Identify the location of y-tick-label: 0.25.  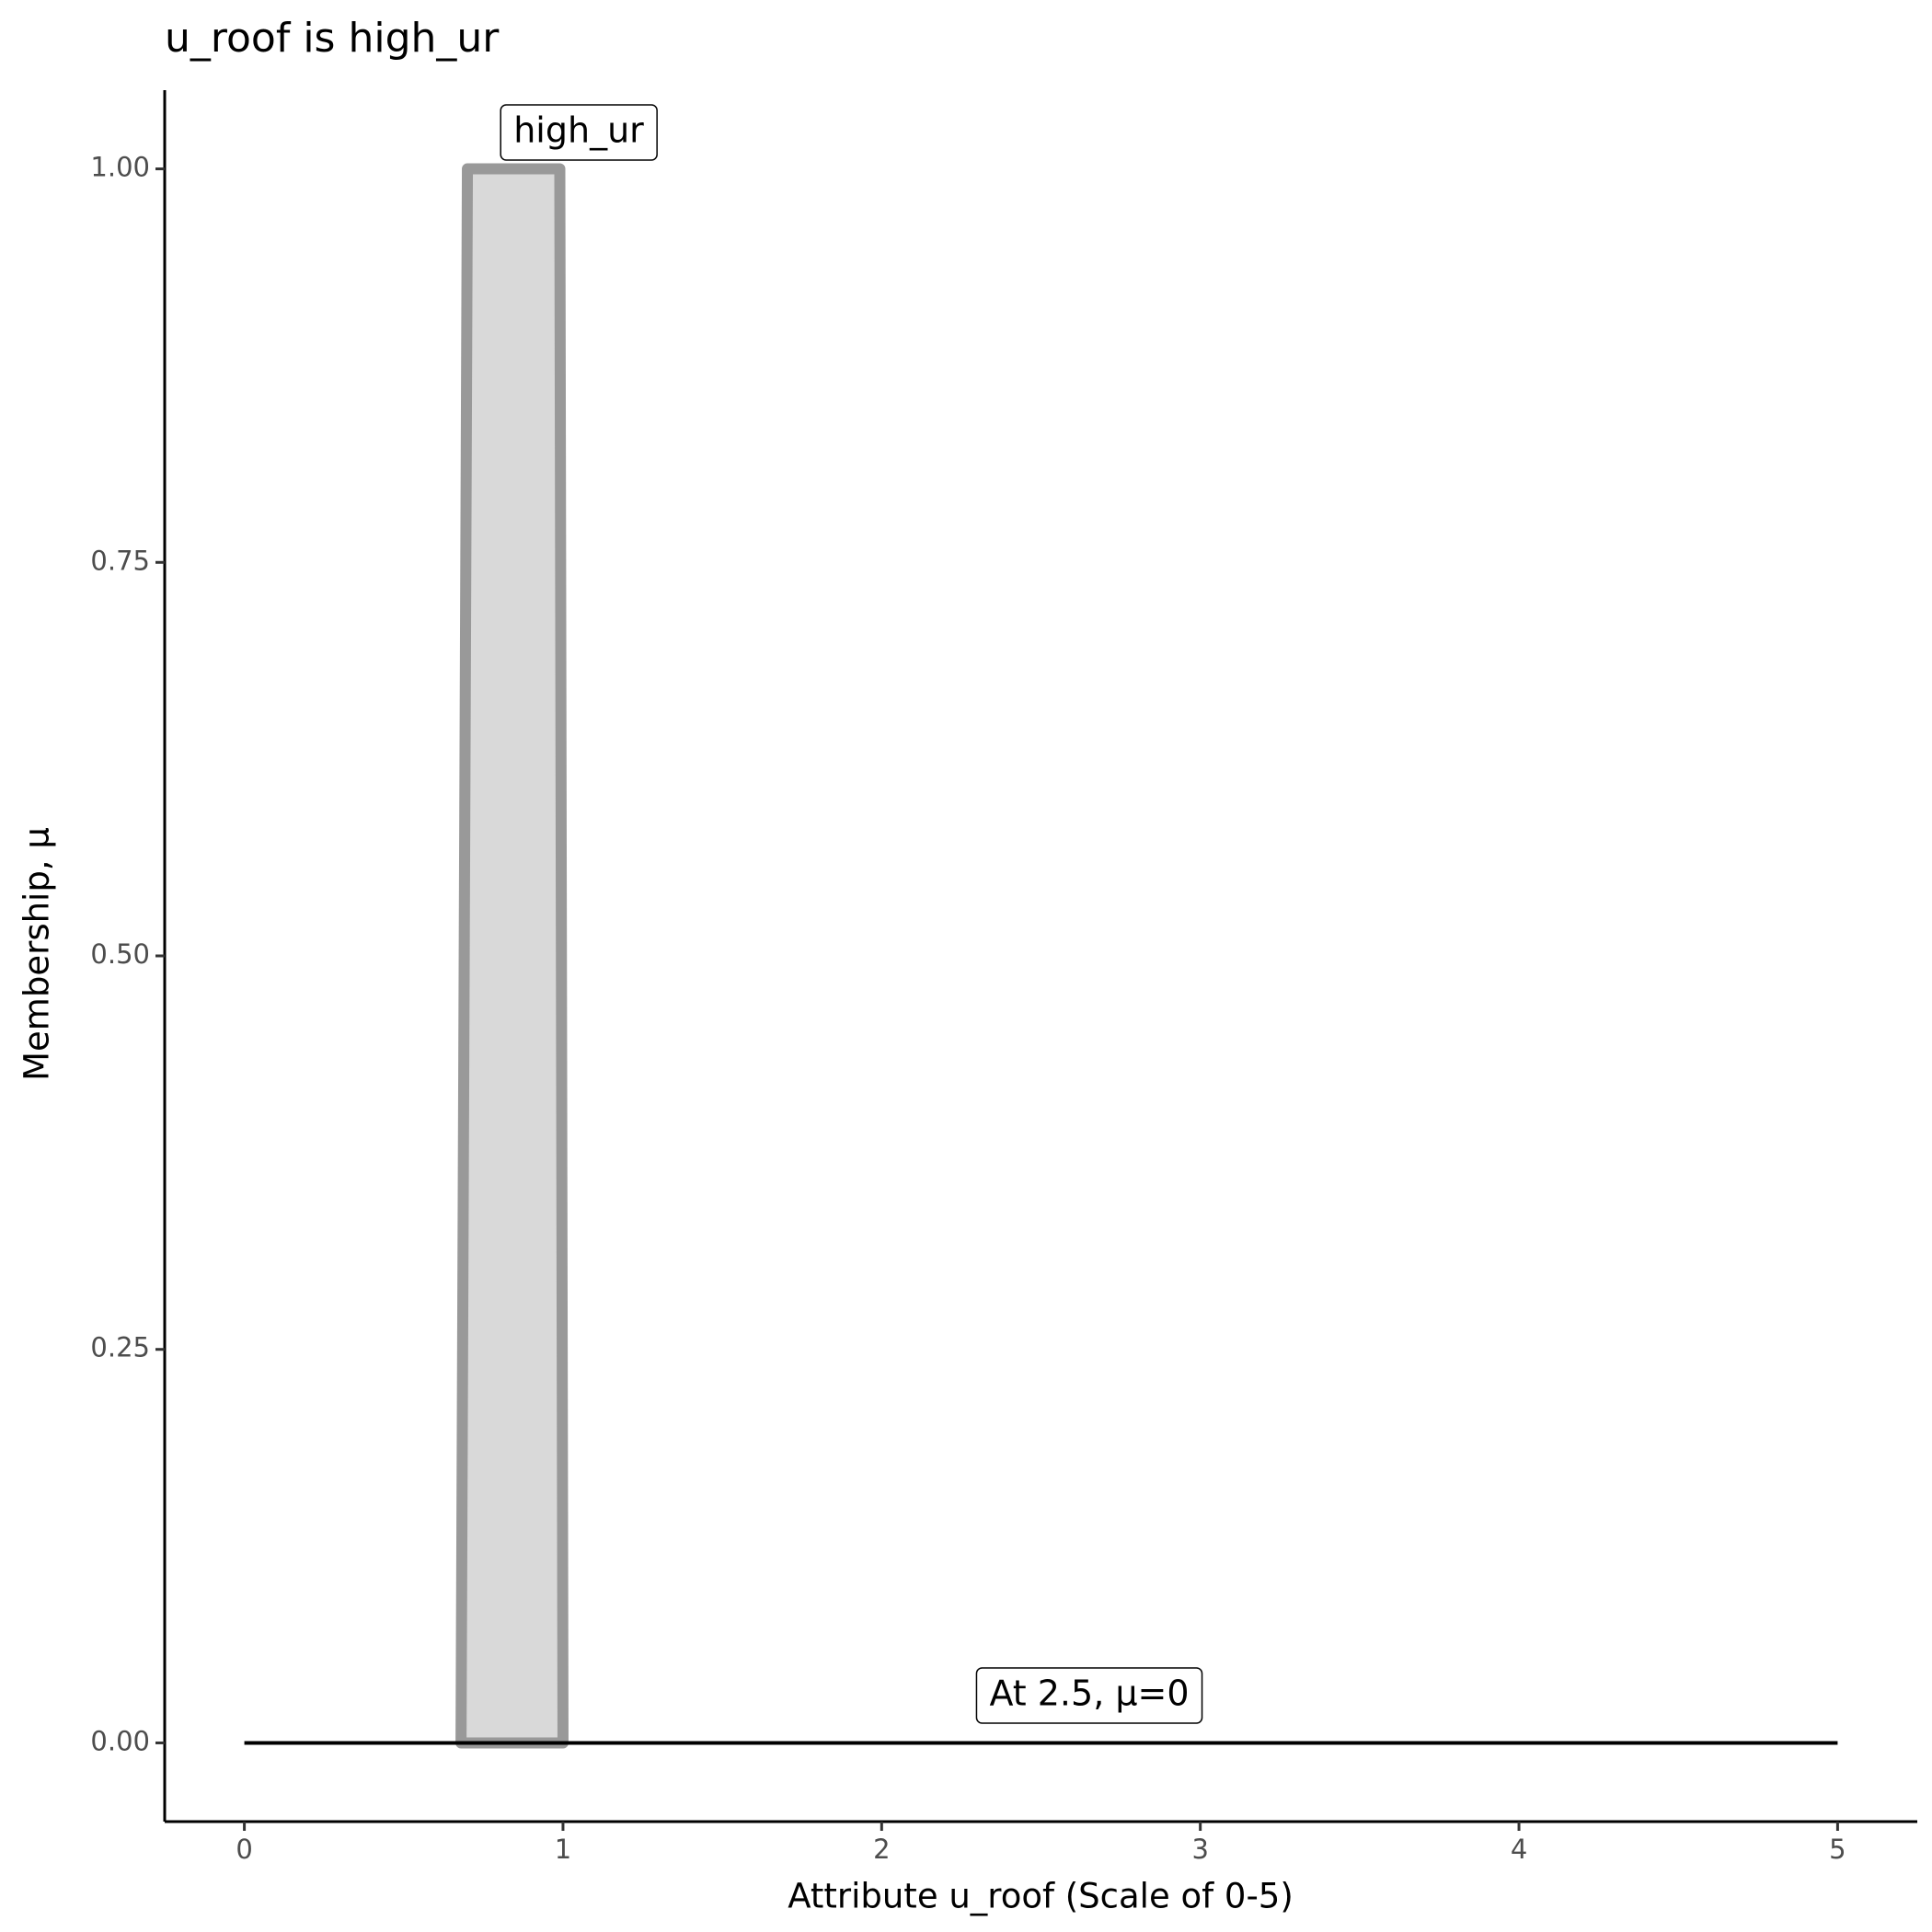
(120, 1347).